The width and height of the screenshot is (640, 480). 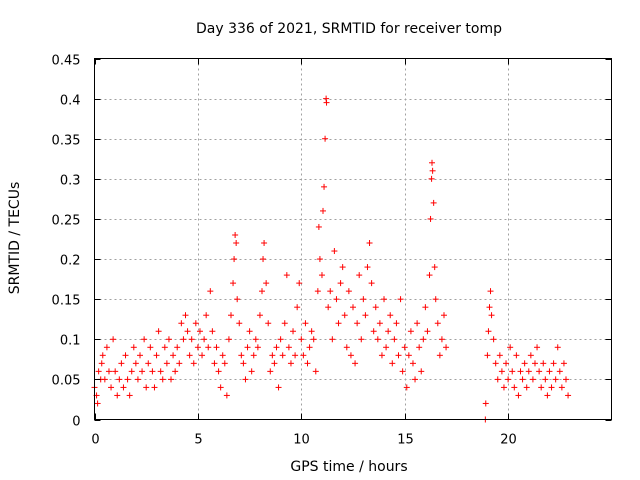 I want to click on y-tick-label: 0.2, so click(x=70, y=261).